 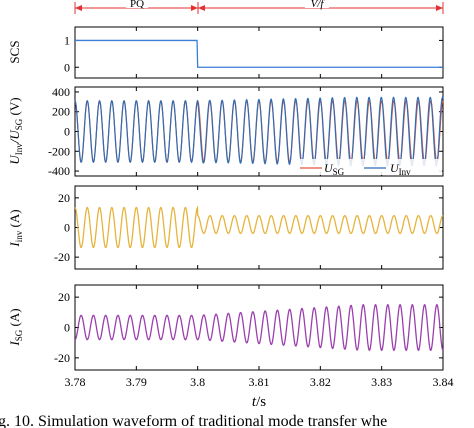 What do you see at coordinates (320, 382) in the screenshot?
I see `x-tick-label: 3.82` at bounding box center [320, 382].